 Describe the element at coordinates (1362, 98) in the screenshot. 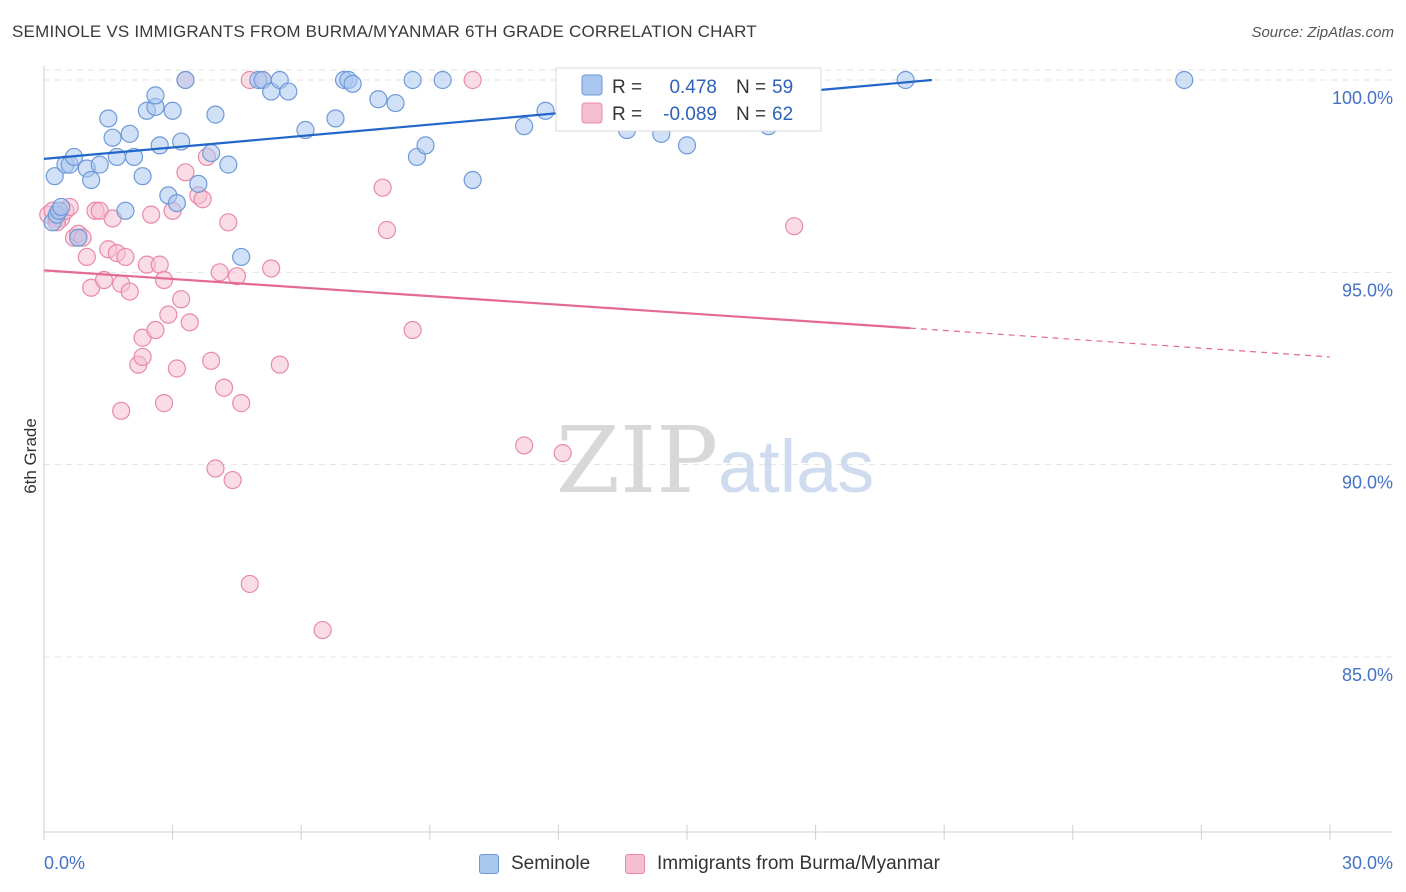

I see `y-tick-label: 100.0%` at that location.